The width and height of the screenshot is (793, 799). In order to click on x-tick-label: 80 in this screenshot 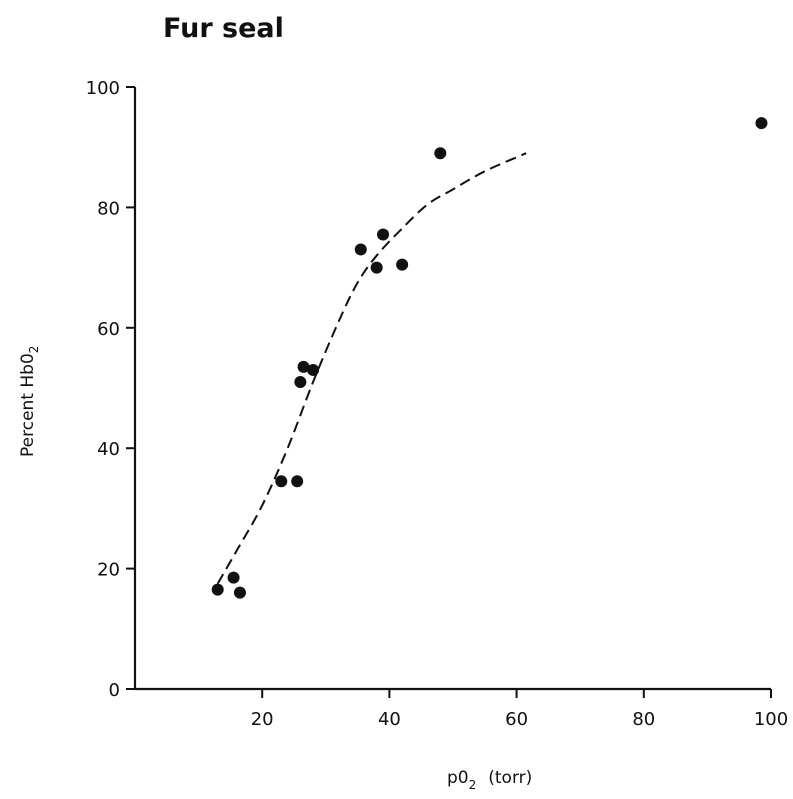, I will do `click(643, 719)`.